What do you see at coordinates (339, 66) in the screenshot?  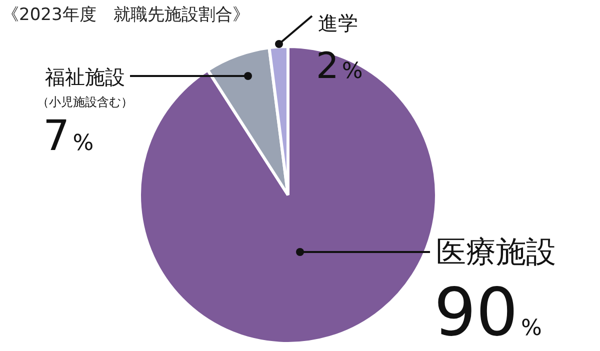 I see `data-label: 2%` at bounding box center [339, 66].